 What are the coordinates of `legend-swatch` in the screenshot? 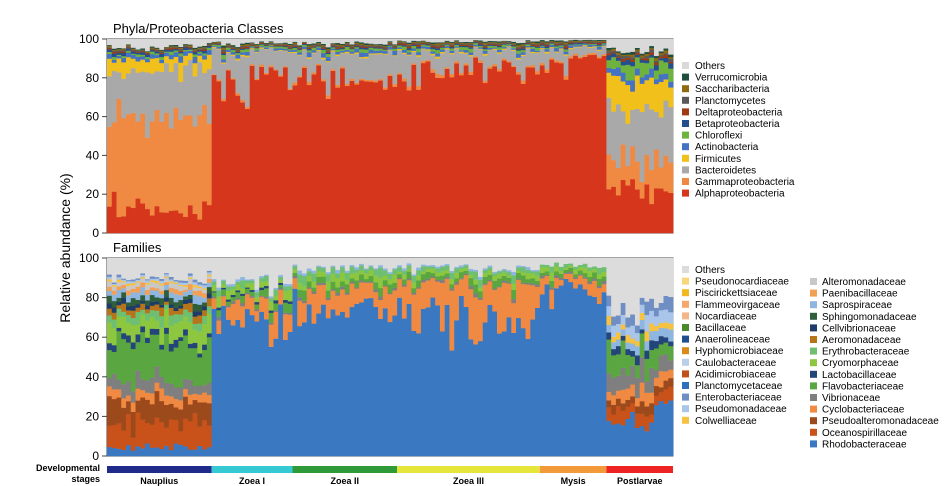 It's located at (813, 432).